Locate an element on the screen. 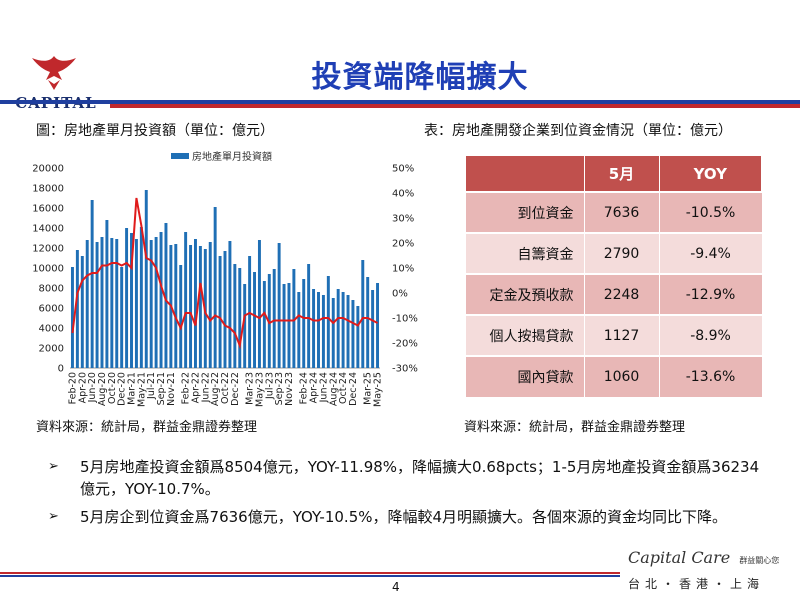 This screenshot has height=600, width=800. x-tick-label: Jul-21 is located at coordinates (151, 386).